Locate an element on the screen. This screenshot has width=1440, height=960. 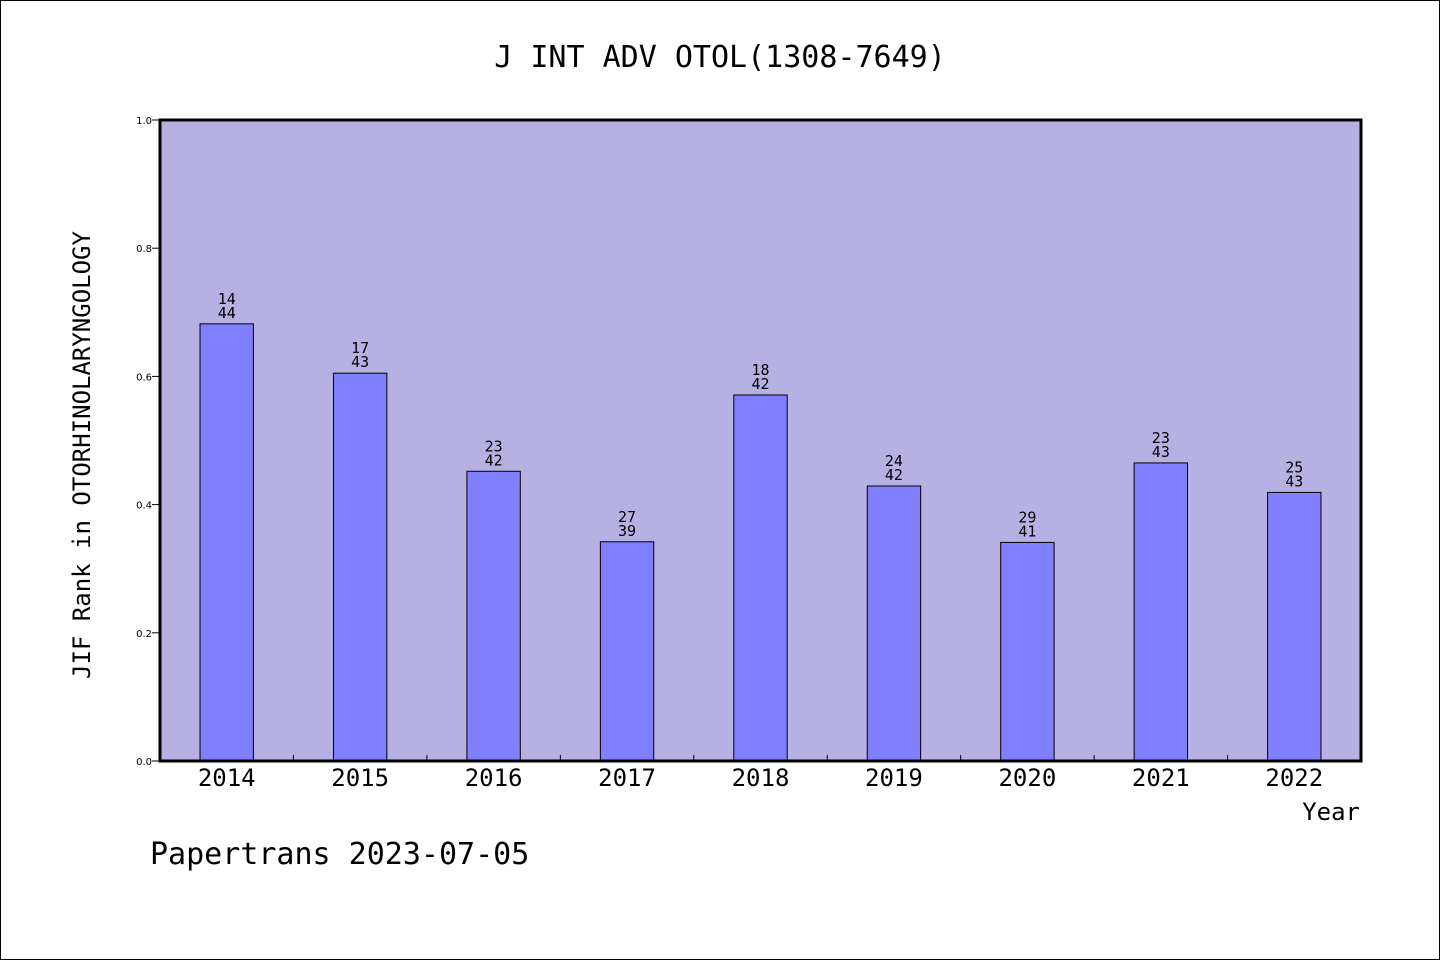
data-label-total-2019: 42 is located at coordinates (894, 475).